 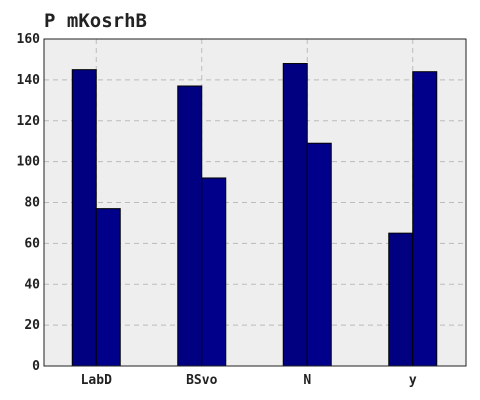 What do you see at coordinates (29, 39) in the screenshot?
I see `y-tick-label: 160` at bounding box center [29, 39].